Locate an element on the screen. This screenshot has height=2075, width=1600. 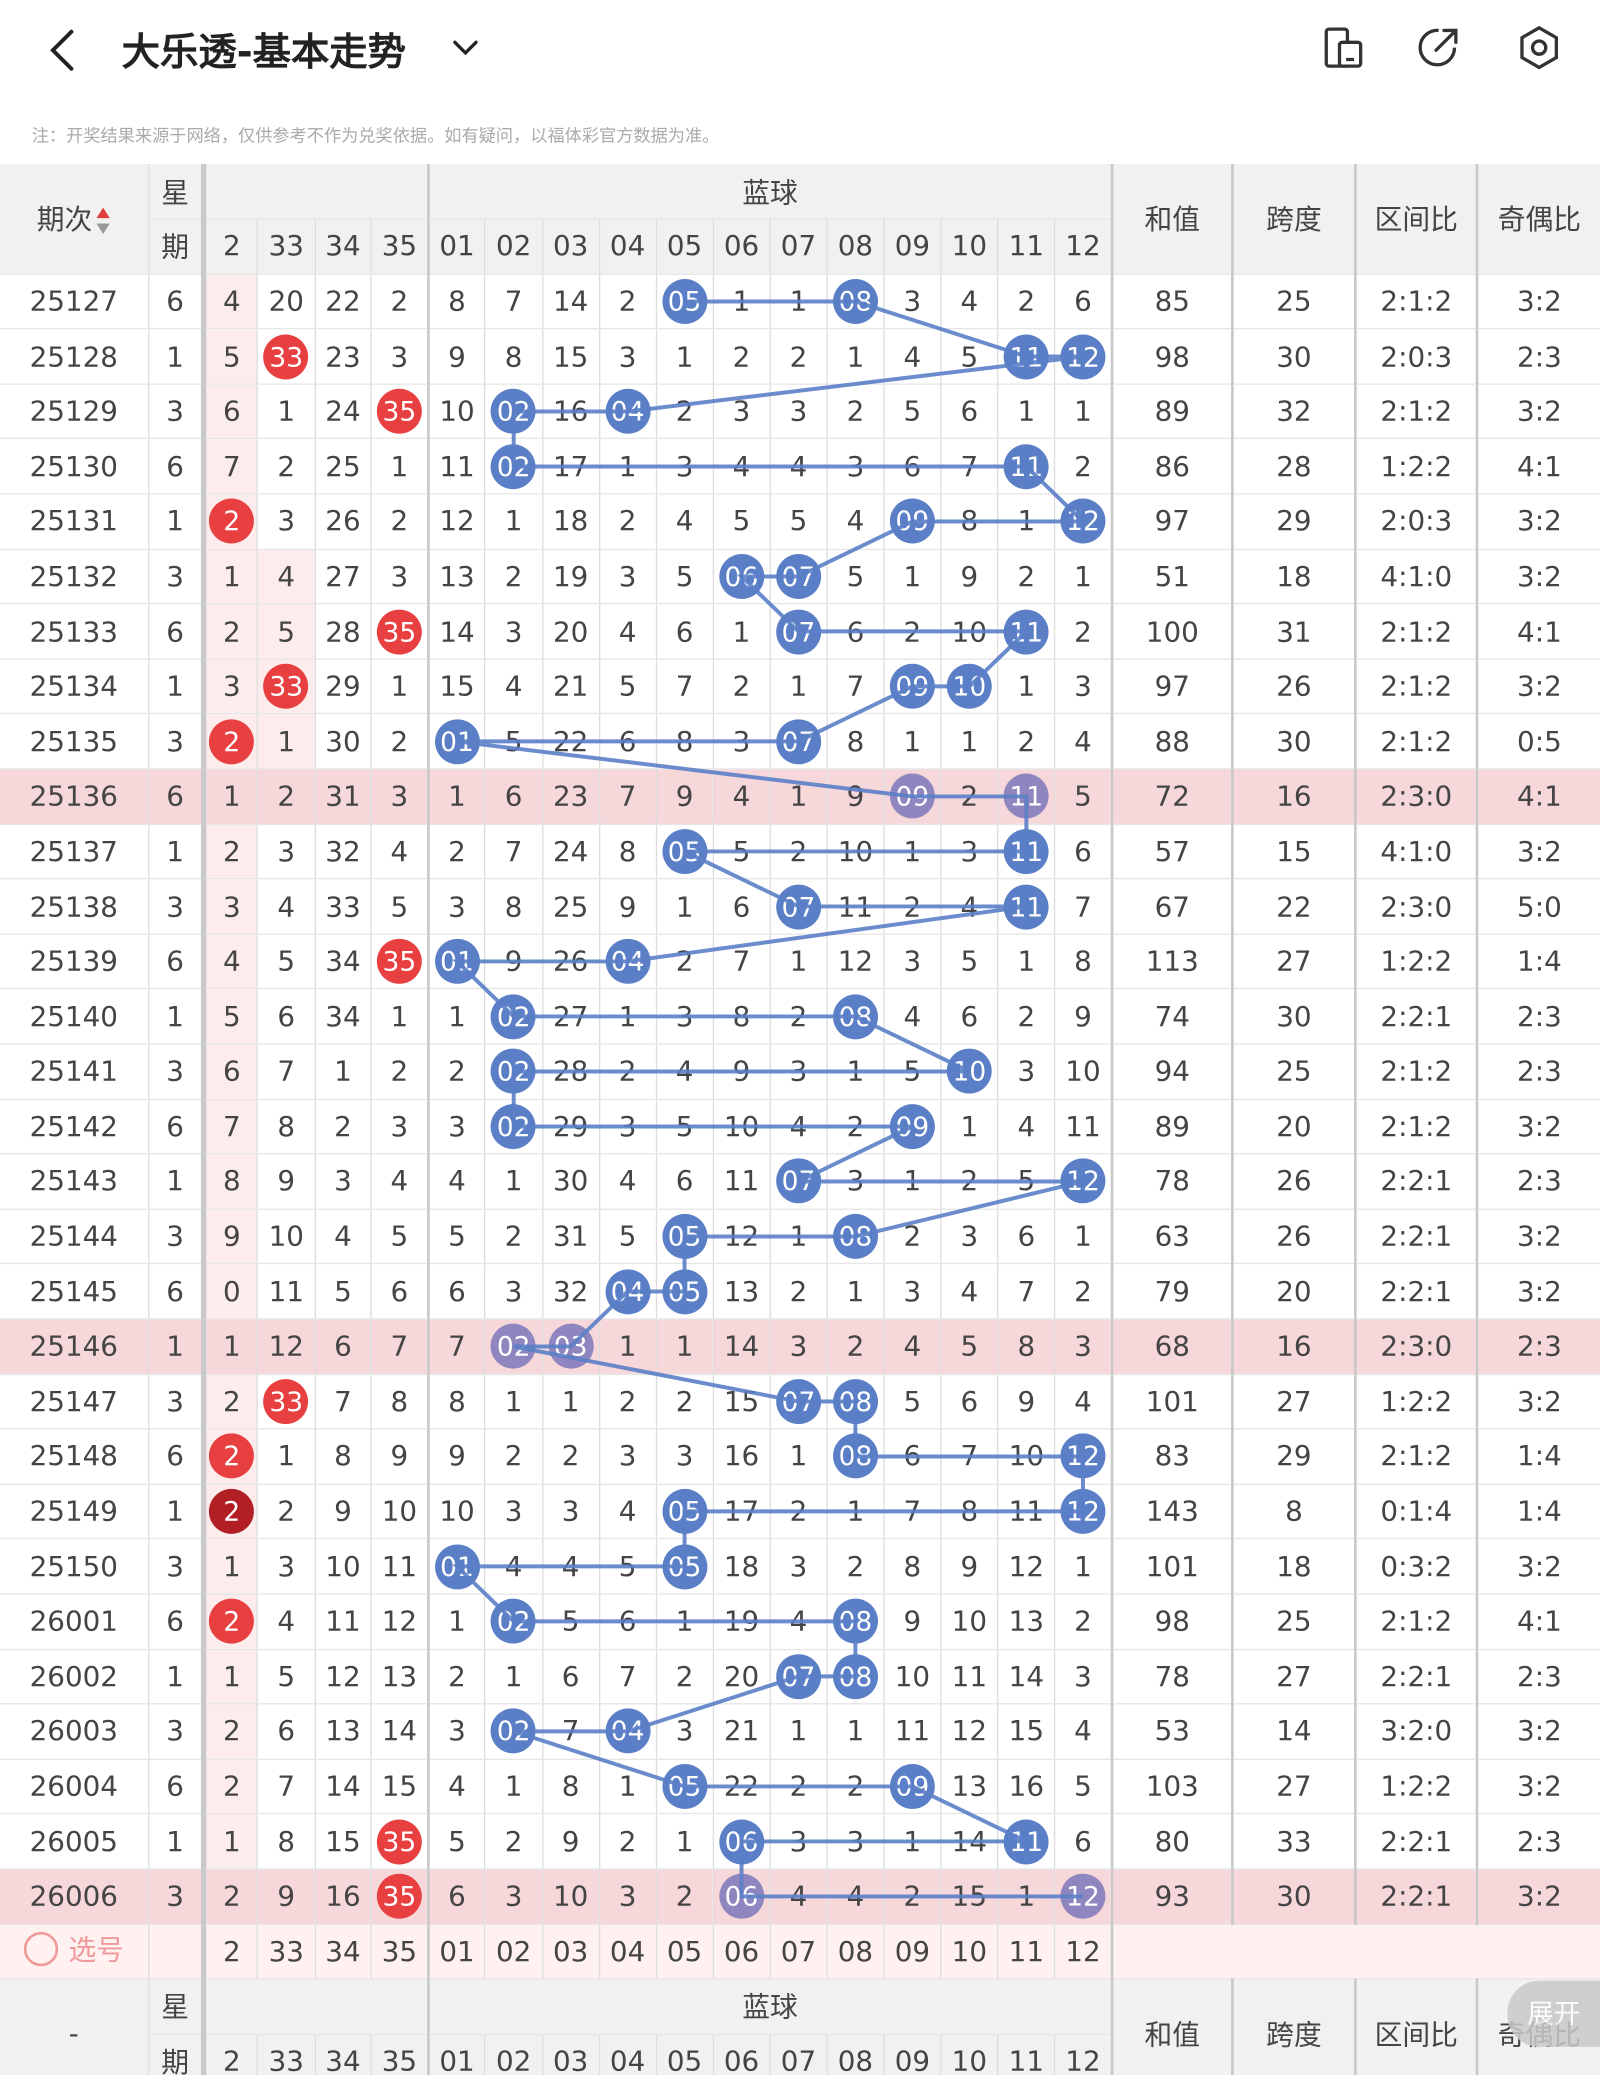
pick-blue-number: 04 is located at coordinates (628, 1951).